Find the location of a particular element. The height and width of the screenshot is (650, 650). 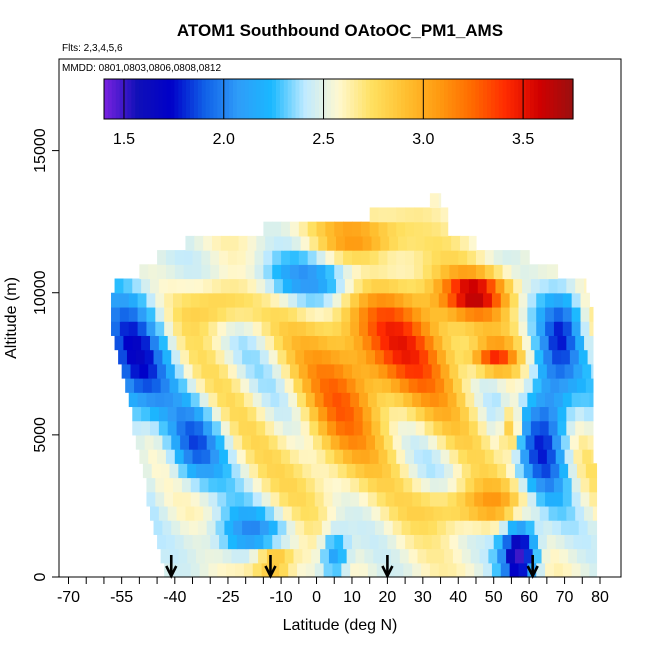

x-tick-label: -25 is located at coordinates (227, 597).